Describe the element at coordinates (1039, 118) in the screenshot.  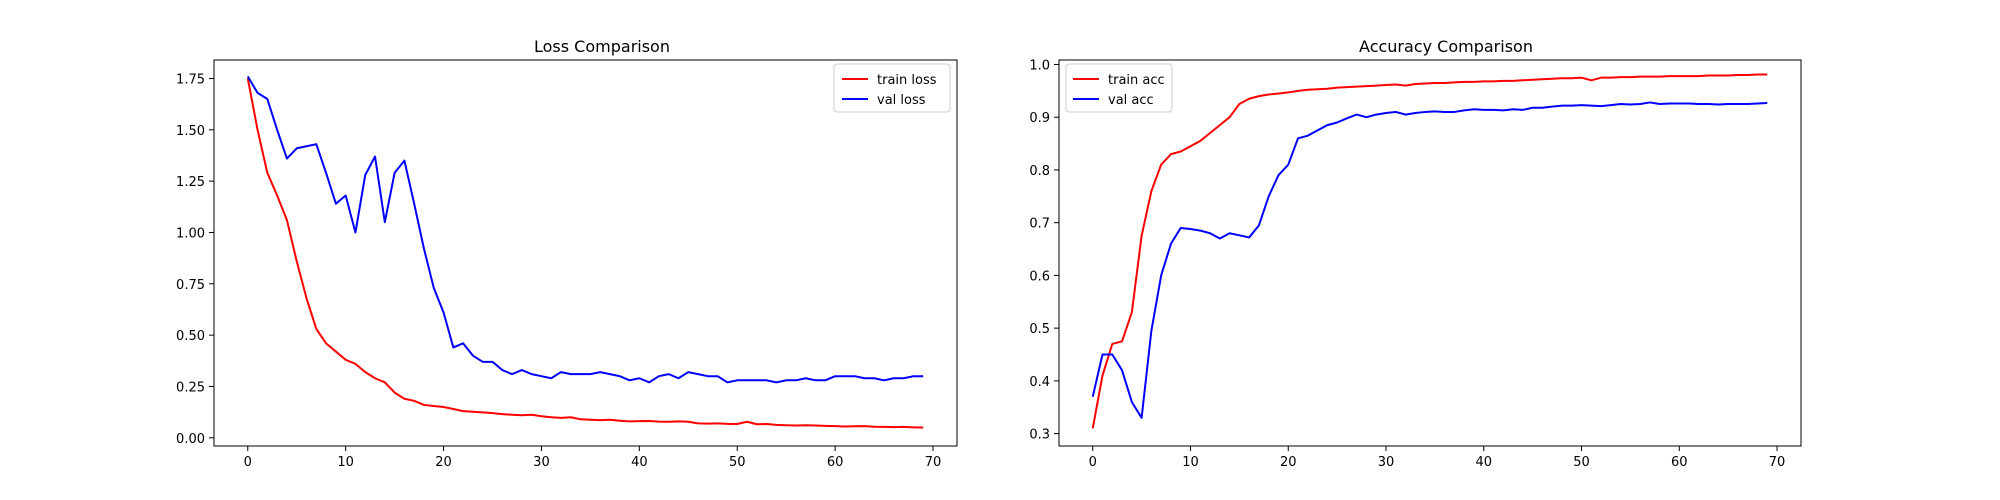
I see `accuracy-y-tick-label: 0.9` at that location.